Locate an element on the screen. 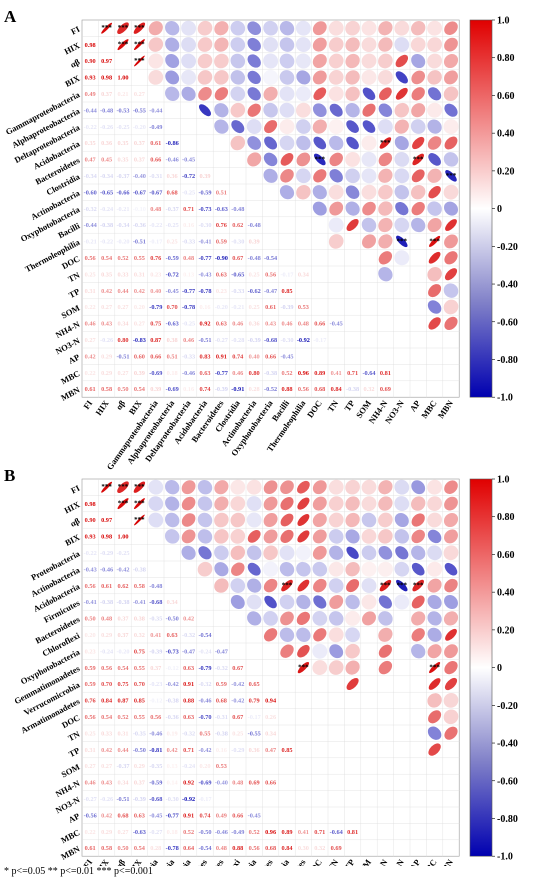 Image resolution: width=550 pixels, height=886 pixels. row-label: BIX is located at coordinates (72, 81).